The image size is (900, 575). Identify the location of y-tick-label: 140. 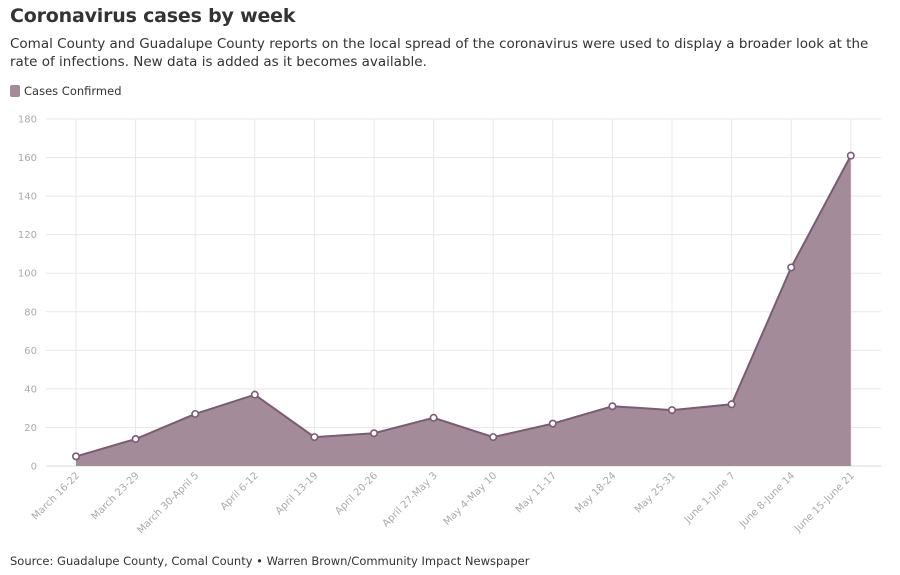
(27, 197).